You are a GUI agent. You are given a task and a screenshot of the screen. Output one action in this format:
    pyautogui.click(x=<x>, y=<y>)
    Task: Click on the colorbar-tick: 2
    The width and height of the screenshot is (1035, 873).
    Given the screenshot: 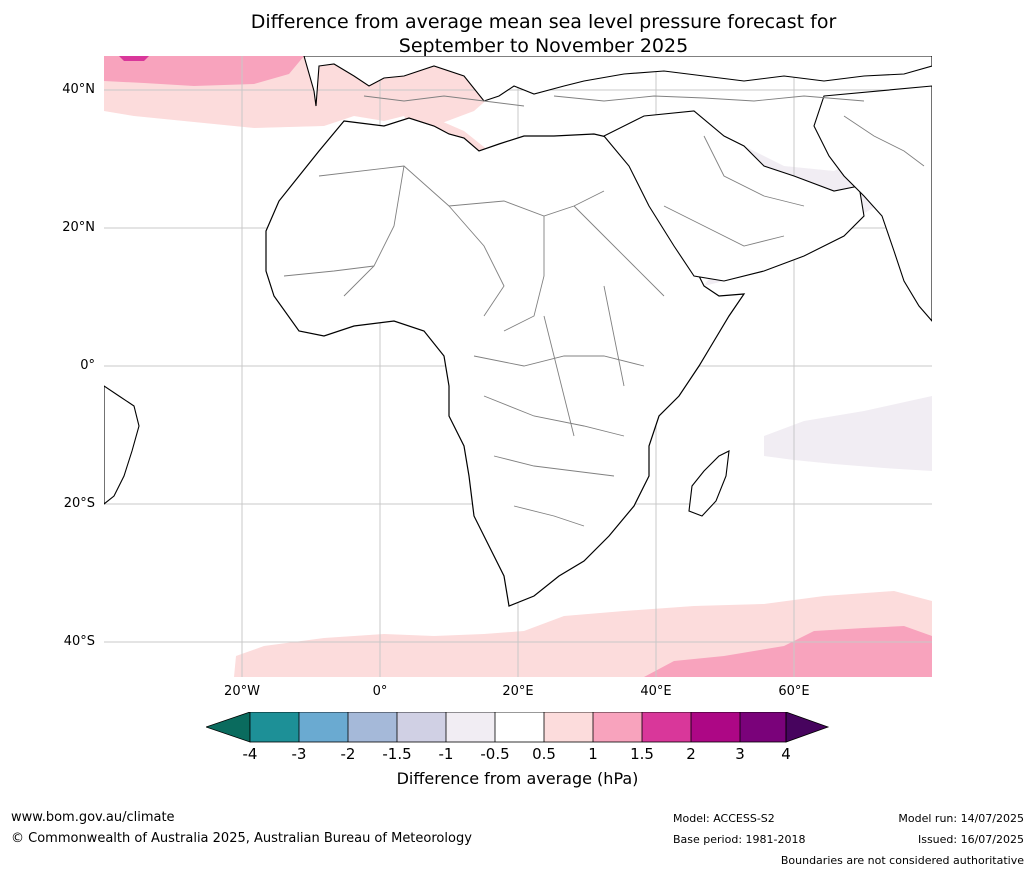 What is the action you would take?
    pyautogui.click(x=691, y=754)
    